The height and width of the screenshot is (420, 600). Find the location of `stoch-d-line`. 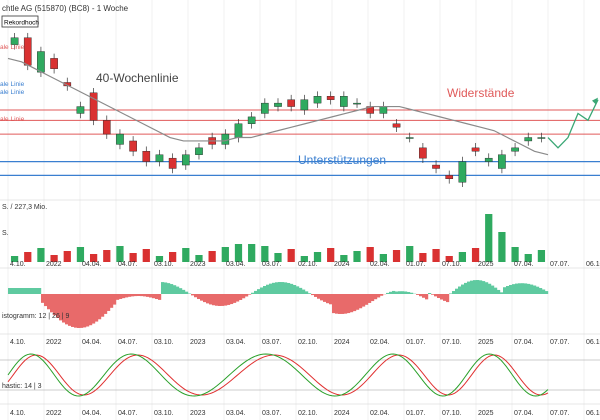

stoch-d-line is located at coordinates (278, 375).